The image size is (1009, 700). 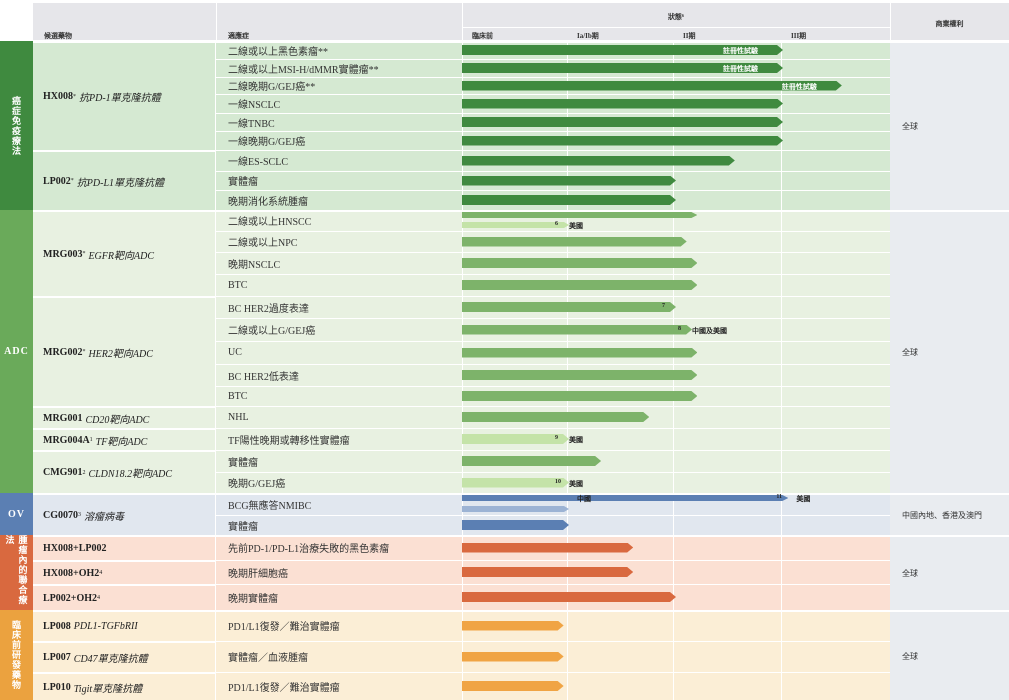 I want to click on drug-name: MRG003, so click(x=63, y=254).